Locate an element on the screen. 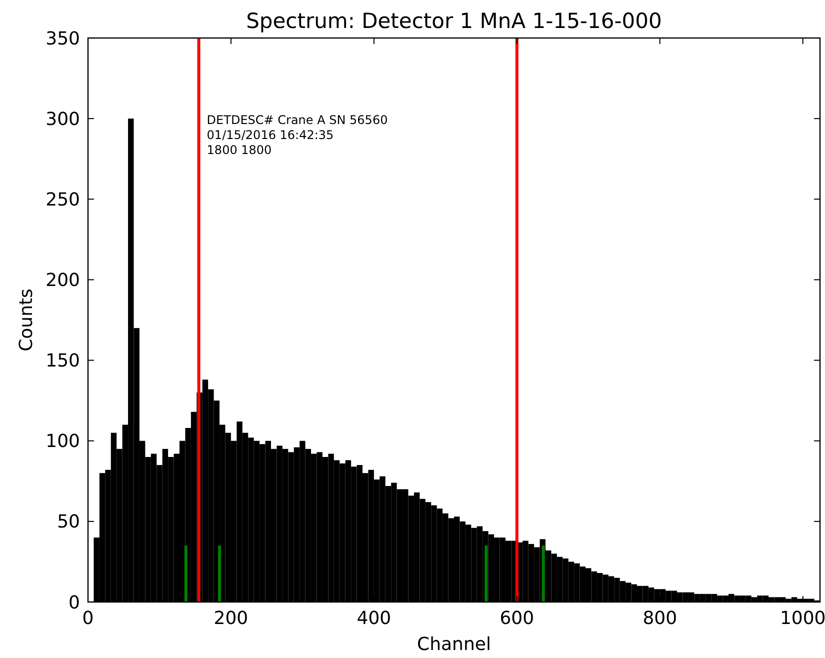 The height and width of the screenshot is (658, 825). y-tick-label: 250 is located at coordinates (63, 199).